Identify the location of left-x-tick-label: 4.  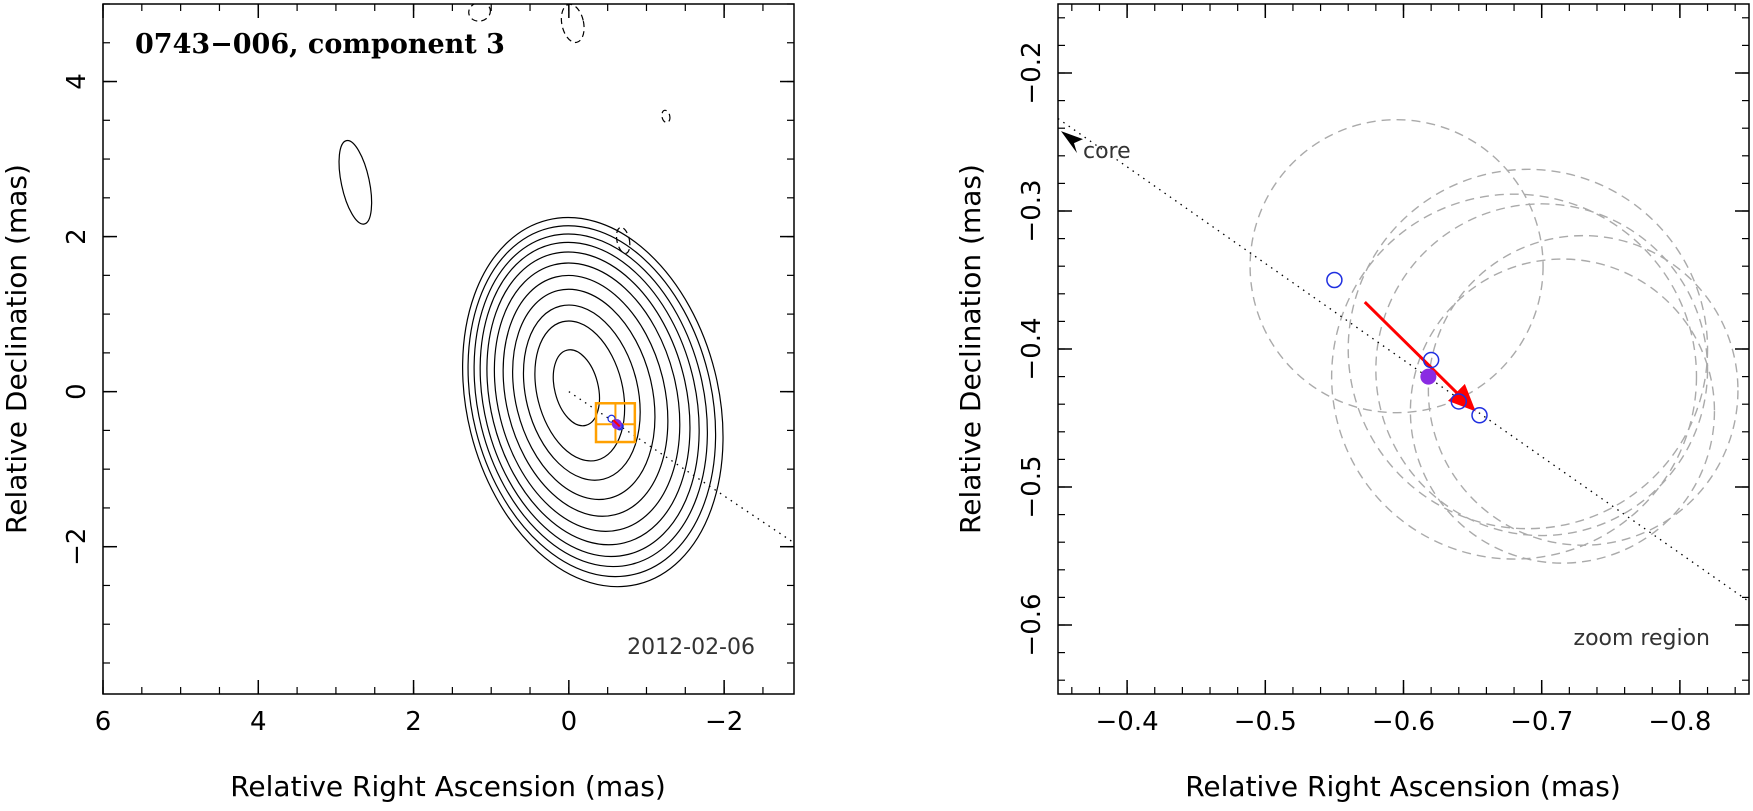
(258, 722).